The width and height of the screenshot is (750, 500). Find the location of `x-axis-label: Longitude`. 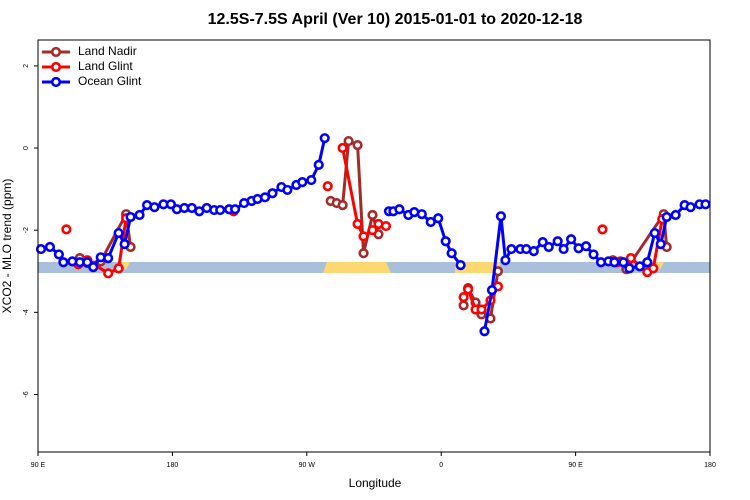

x-axis-label: Longitude is located at coordinates (375, 483).